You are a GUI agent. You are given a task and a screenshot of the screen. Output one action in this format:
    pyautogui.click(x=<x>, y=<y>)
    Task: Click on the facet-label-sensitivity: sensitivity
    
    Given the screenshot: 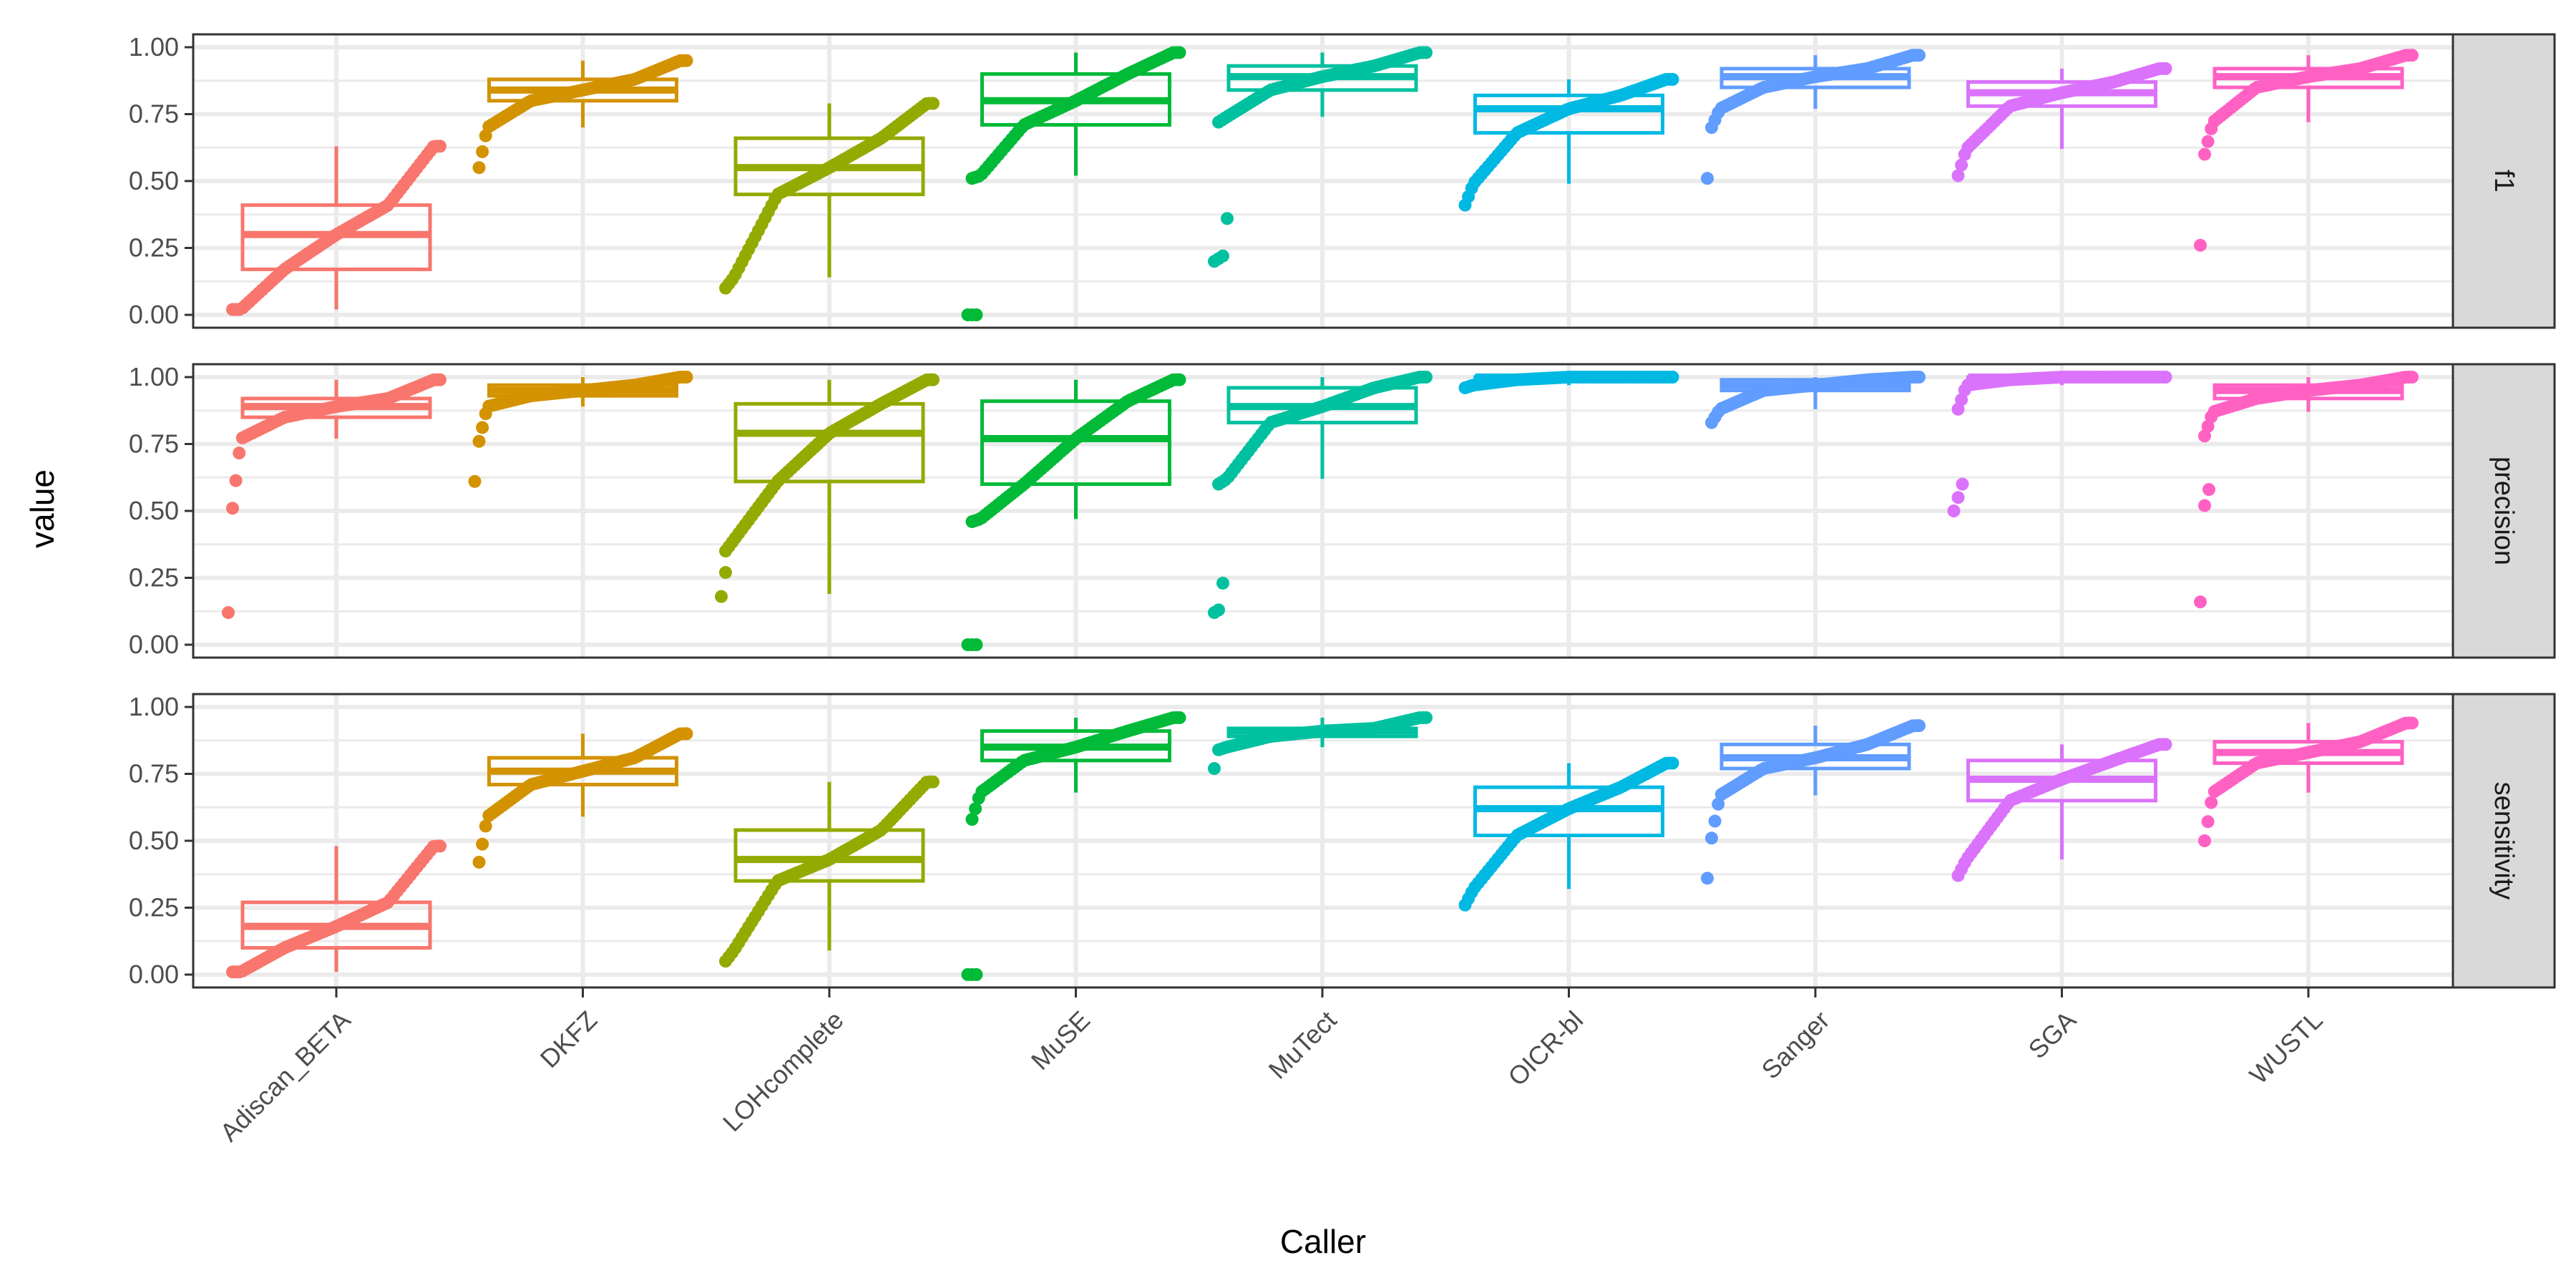 What is the action you would take?
    pyautogui.click(x=2504, y=841)
    